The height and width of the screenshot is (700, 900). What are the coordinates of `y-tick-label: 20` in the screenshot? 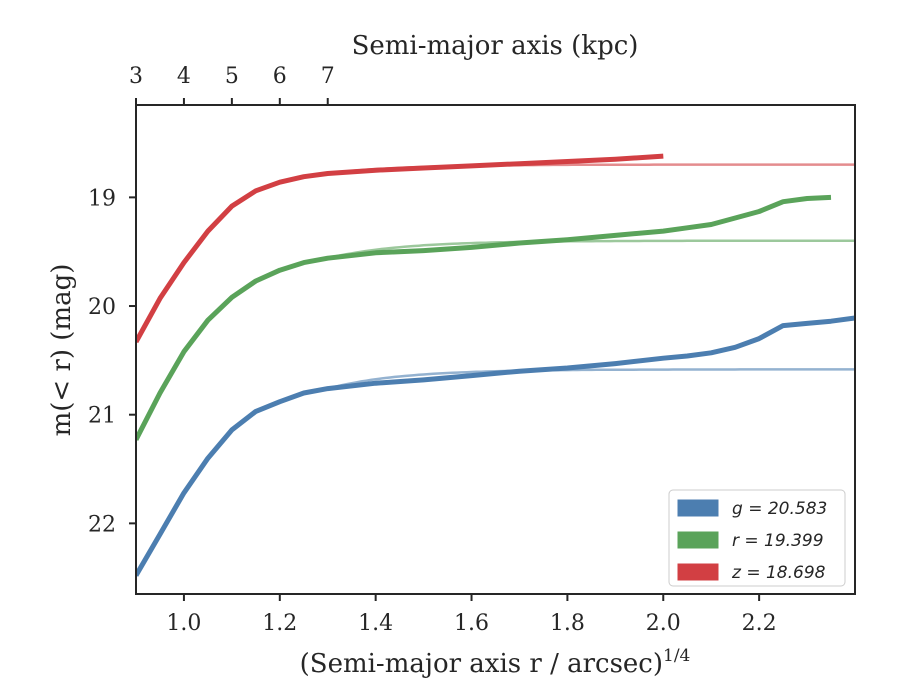 It's located at (102, 307).